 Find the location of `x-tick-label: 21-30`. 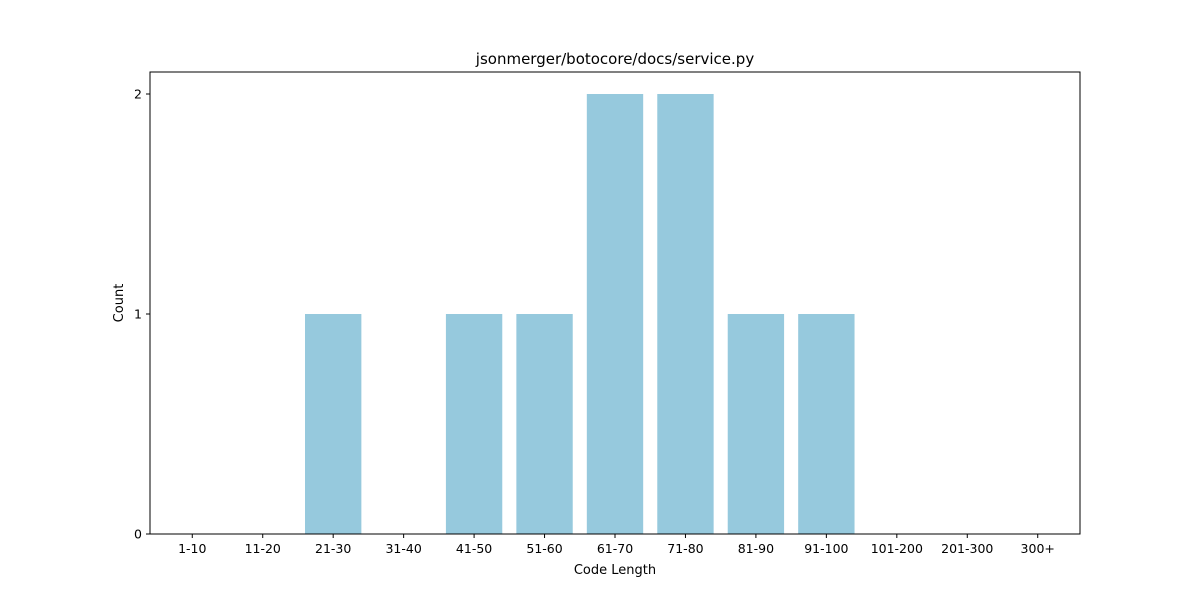

x-tick-label: 21-30 is located at coordinates (333, 548).